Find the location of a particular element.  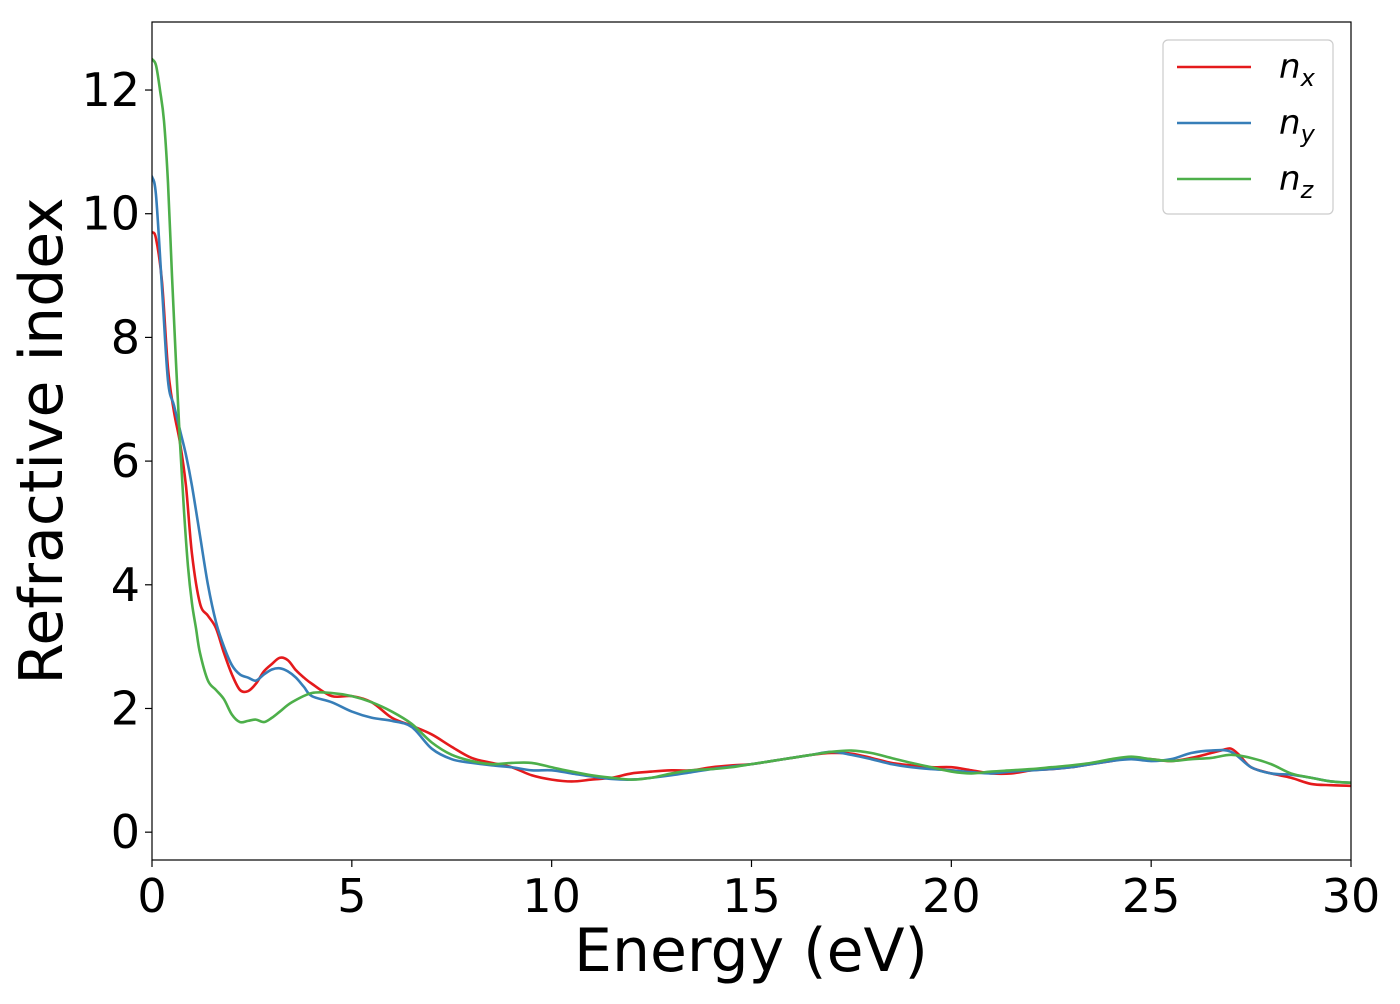

x-tick-label: 25 is located at coordinates (1151, 896).